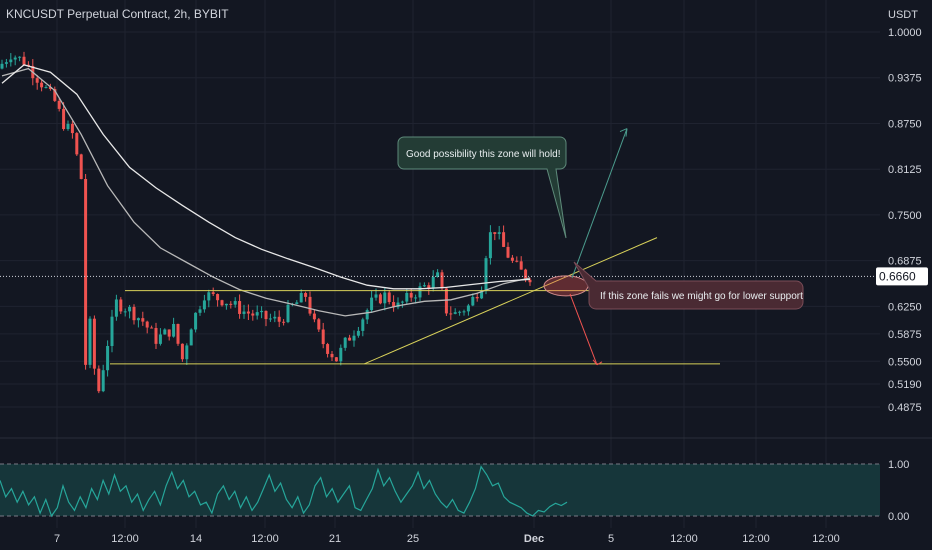 This screenshot has width=932, height=550. Describe the element at coordinates (597, 362) in the screenshot. I see `bear-arrowhead` at that location.